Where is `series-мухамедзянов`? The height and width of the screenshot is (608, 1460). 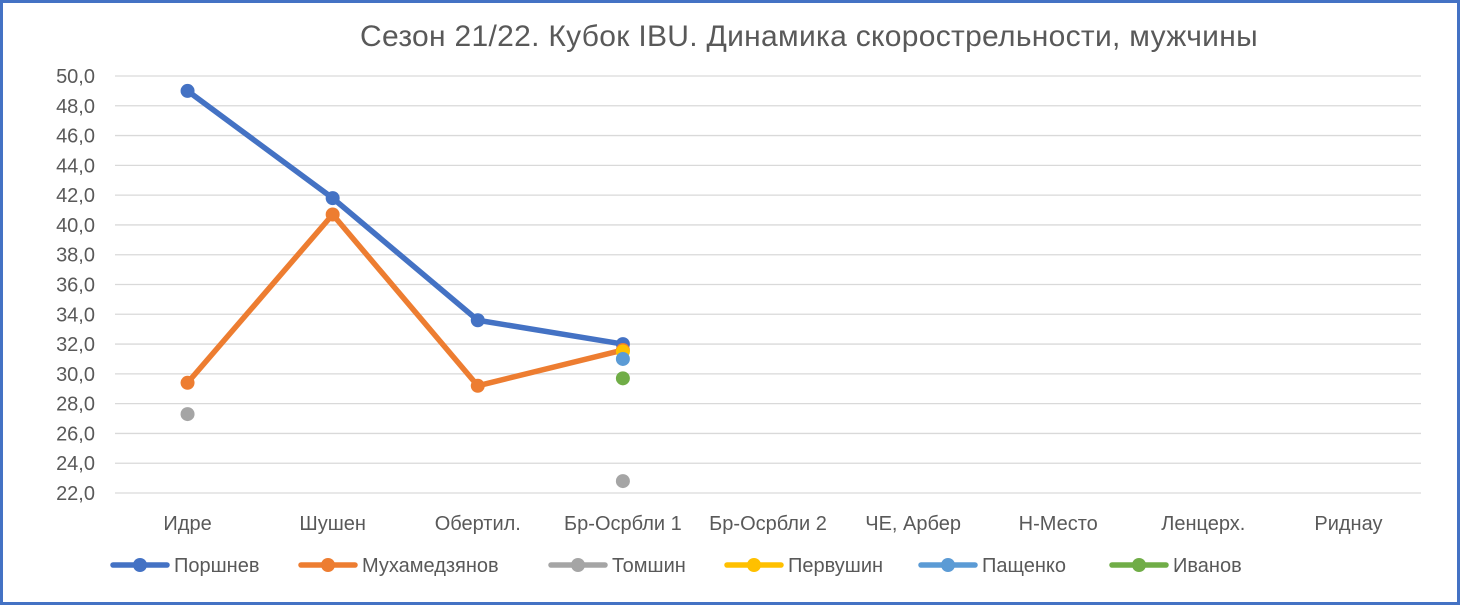
series-мухамедзянов is located at coordinates (405, 300).